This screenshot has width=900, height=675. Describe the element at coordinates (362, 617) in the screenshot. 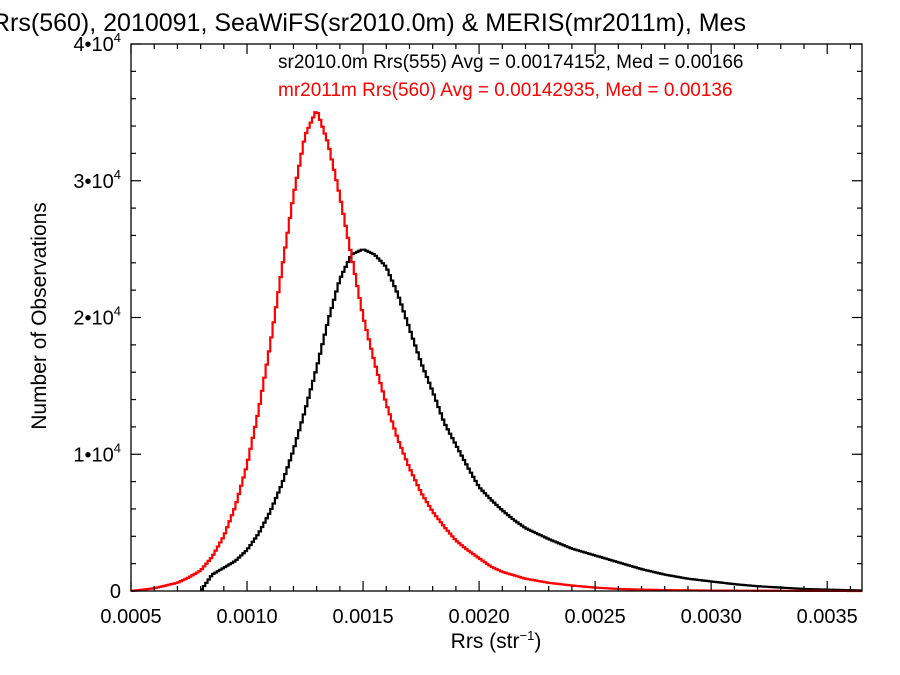

I see `x-tick-label: 0.0015` at that location.